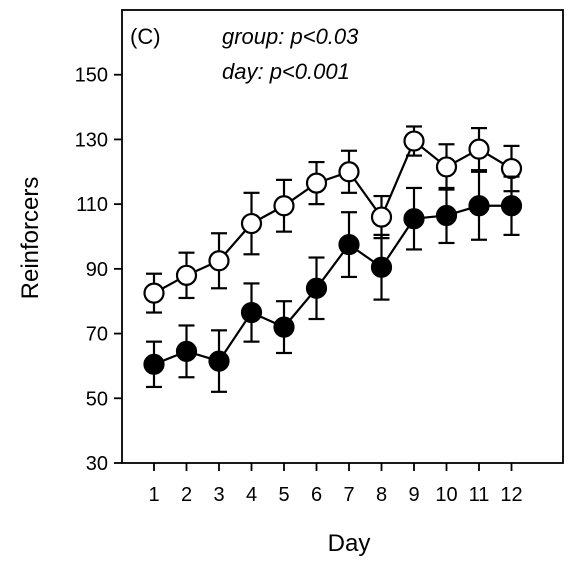 This screenshot has width=575, height=563. What do you see at coordinates (479, 495) in the screenshot?
I see `x-tick-label: 11` at bounding box center [479, 495].